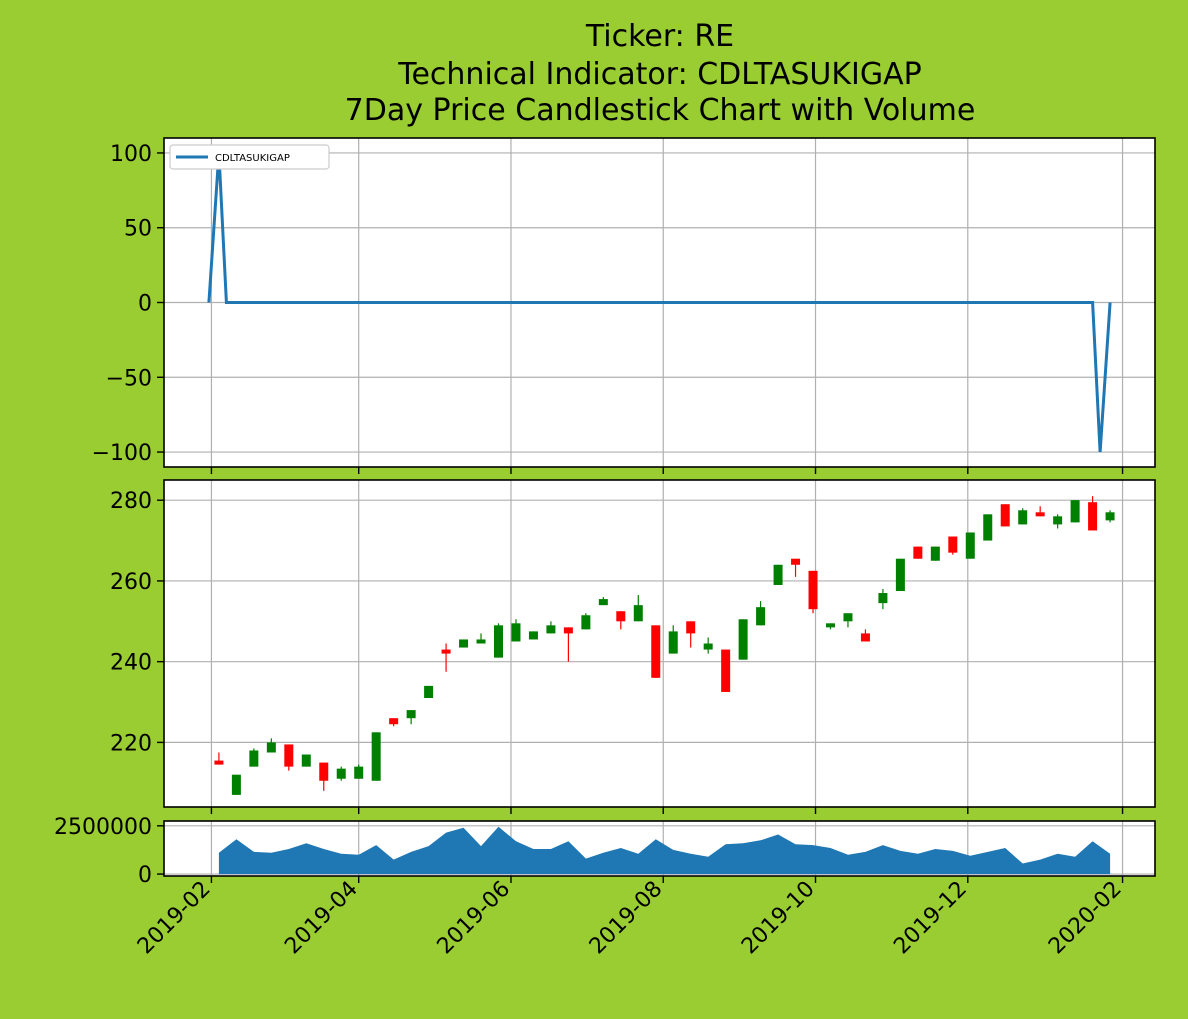  Describe the element at coordinates (145, 304) in the screenshot. I see `indicator-ytick-label-2: 0` at that location.